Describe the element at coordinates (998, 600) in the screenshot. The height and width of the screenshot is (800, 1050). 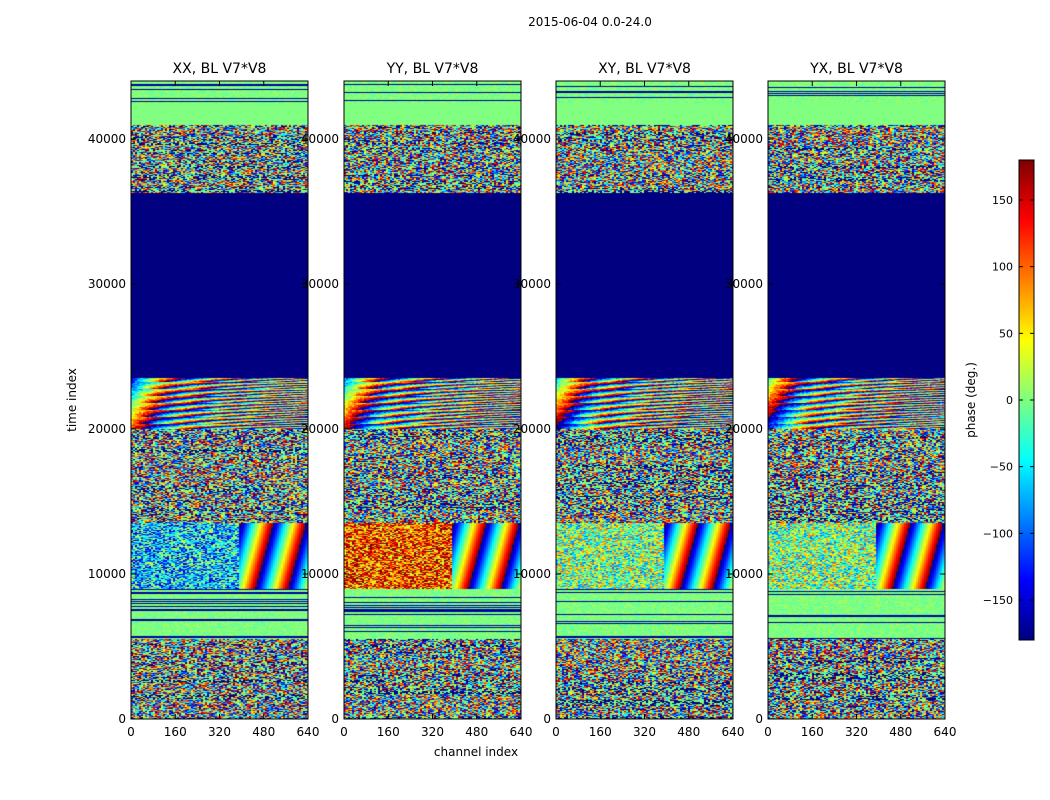
I see `colorbar-tick-label: −150` at that location.